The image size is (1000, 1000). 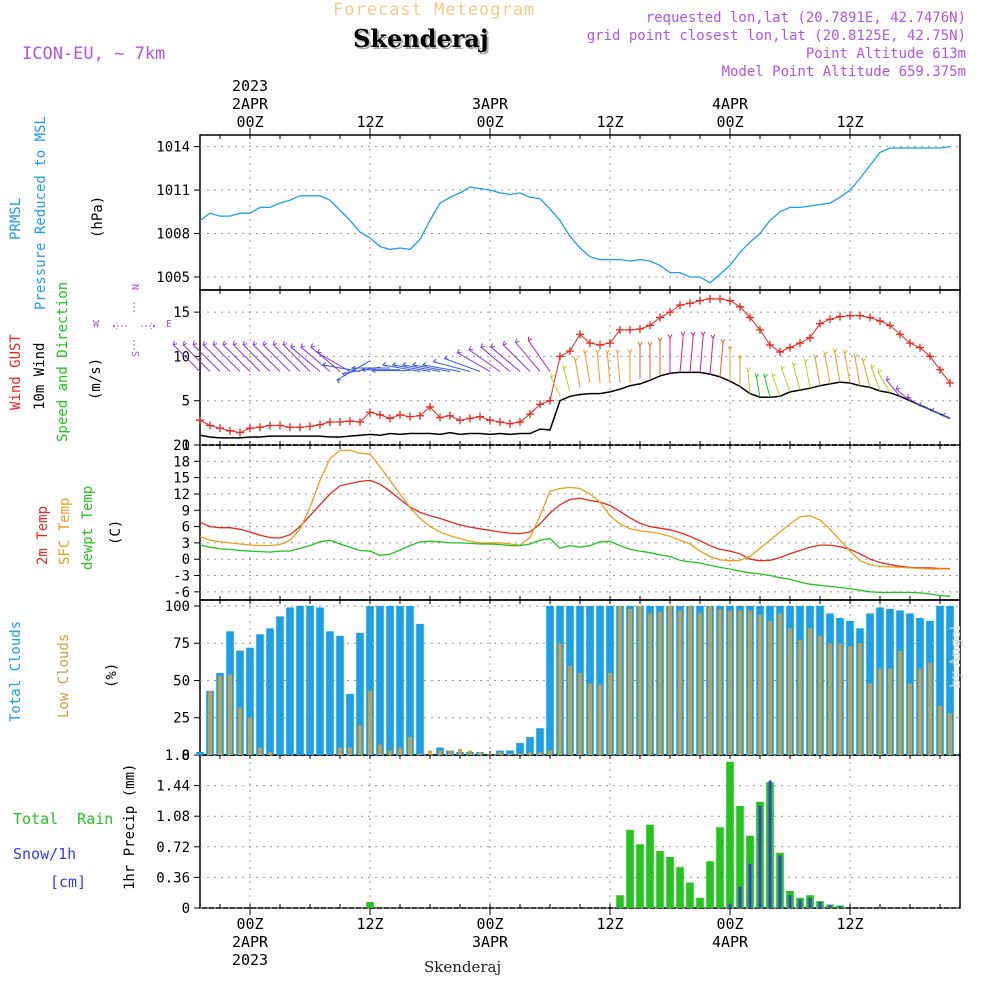 I want to click on temp-ytick-label: -6, so click(x=181, y=593).